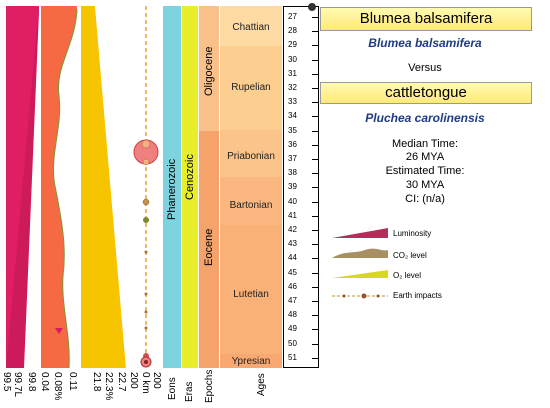 This screenshot has width=550, height=408. I want to click on age-block-chattian, so click(251, 26).